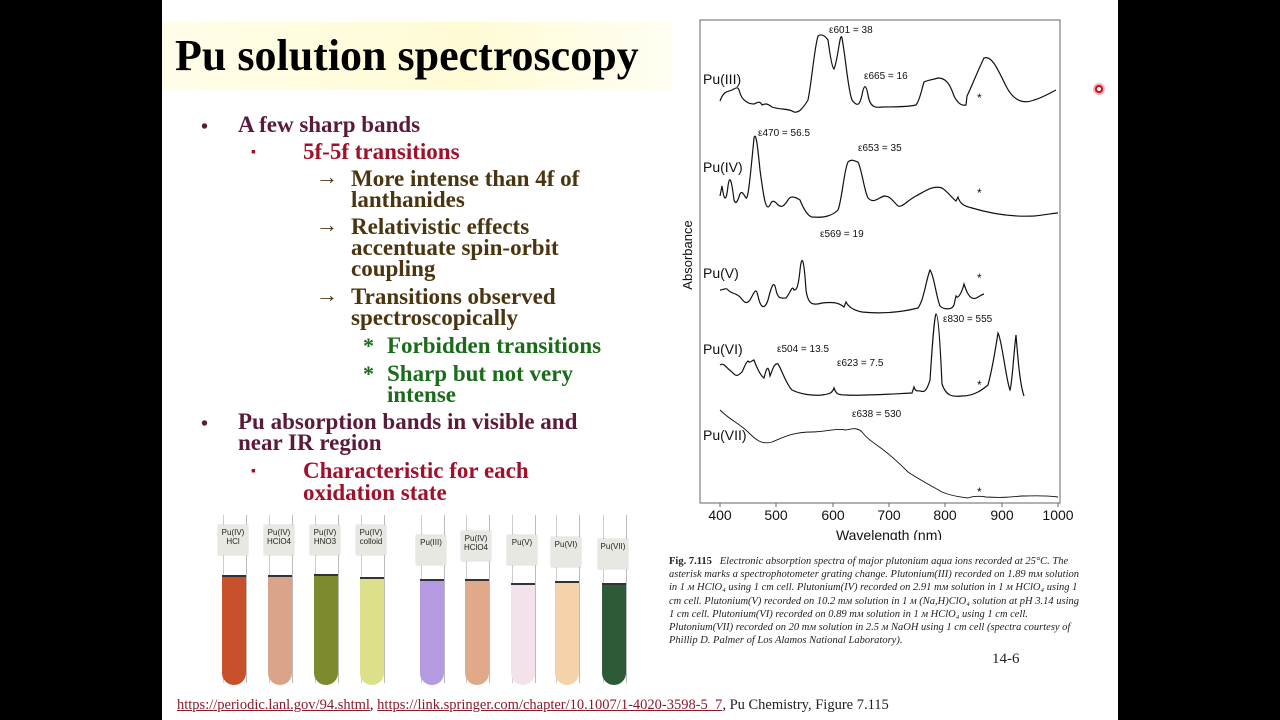 This screenshot has width=1280, height=720. Describe the element at coordinates (805, 705) in the screenshot. I see `footer-citation: , Pu Chemistry, Figure 7.115` at that location.